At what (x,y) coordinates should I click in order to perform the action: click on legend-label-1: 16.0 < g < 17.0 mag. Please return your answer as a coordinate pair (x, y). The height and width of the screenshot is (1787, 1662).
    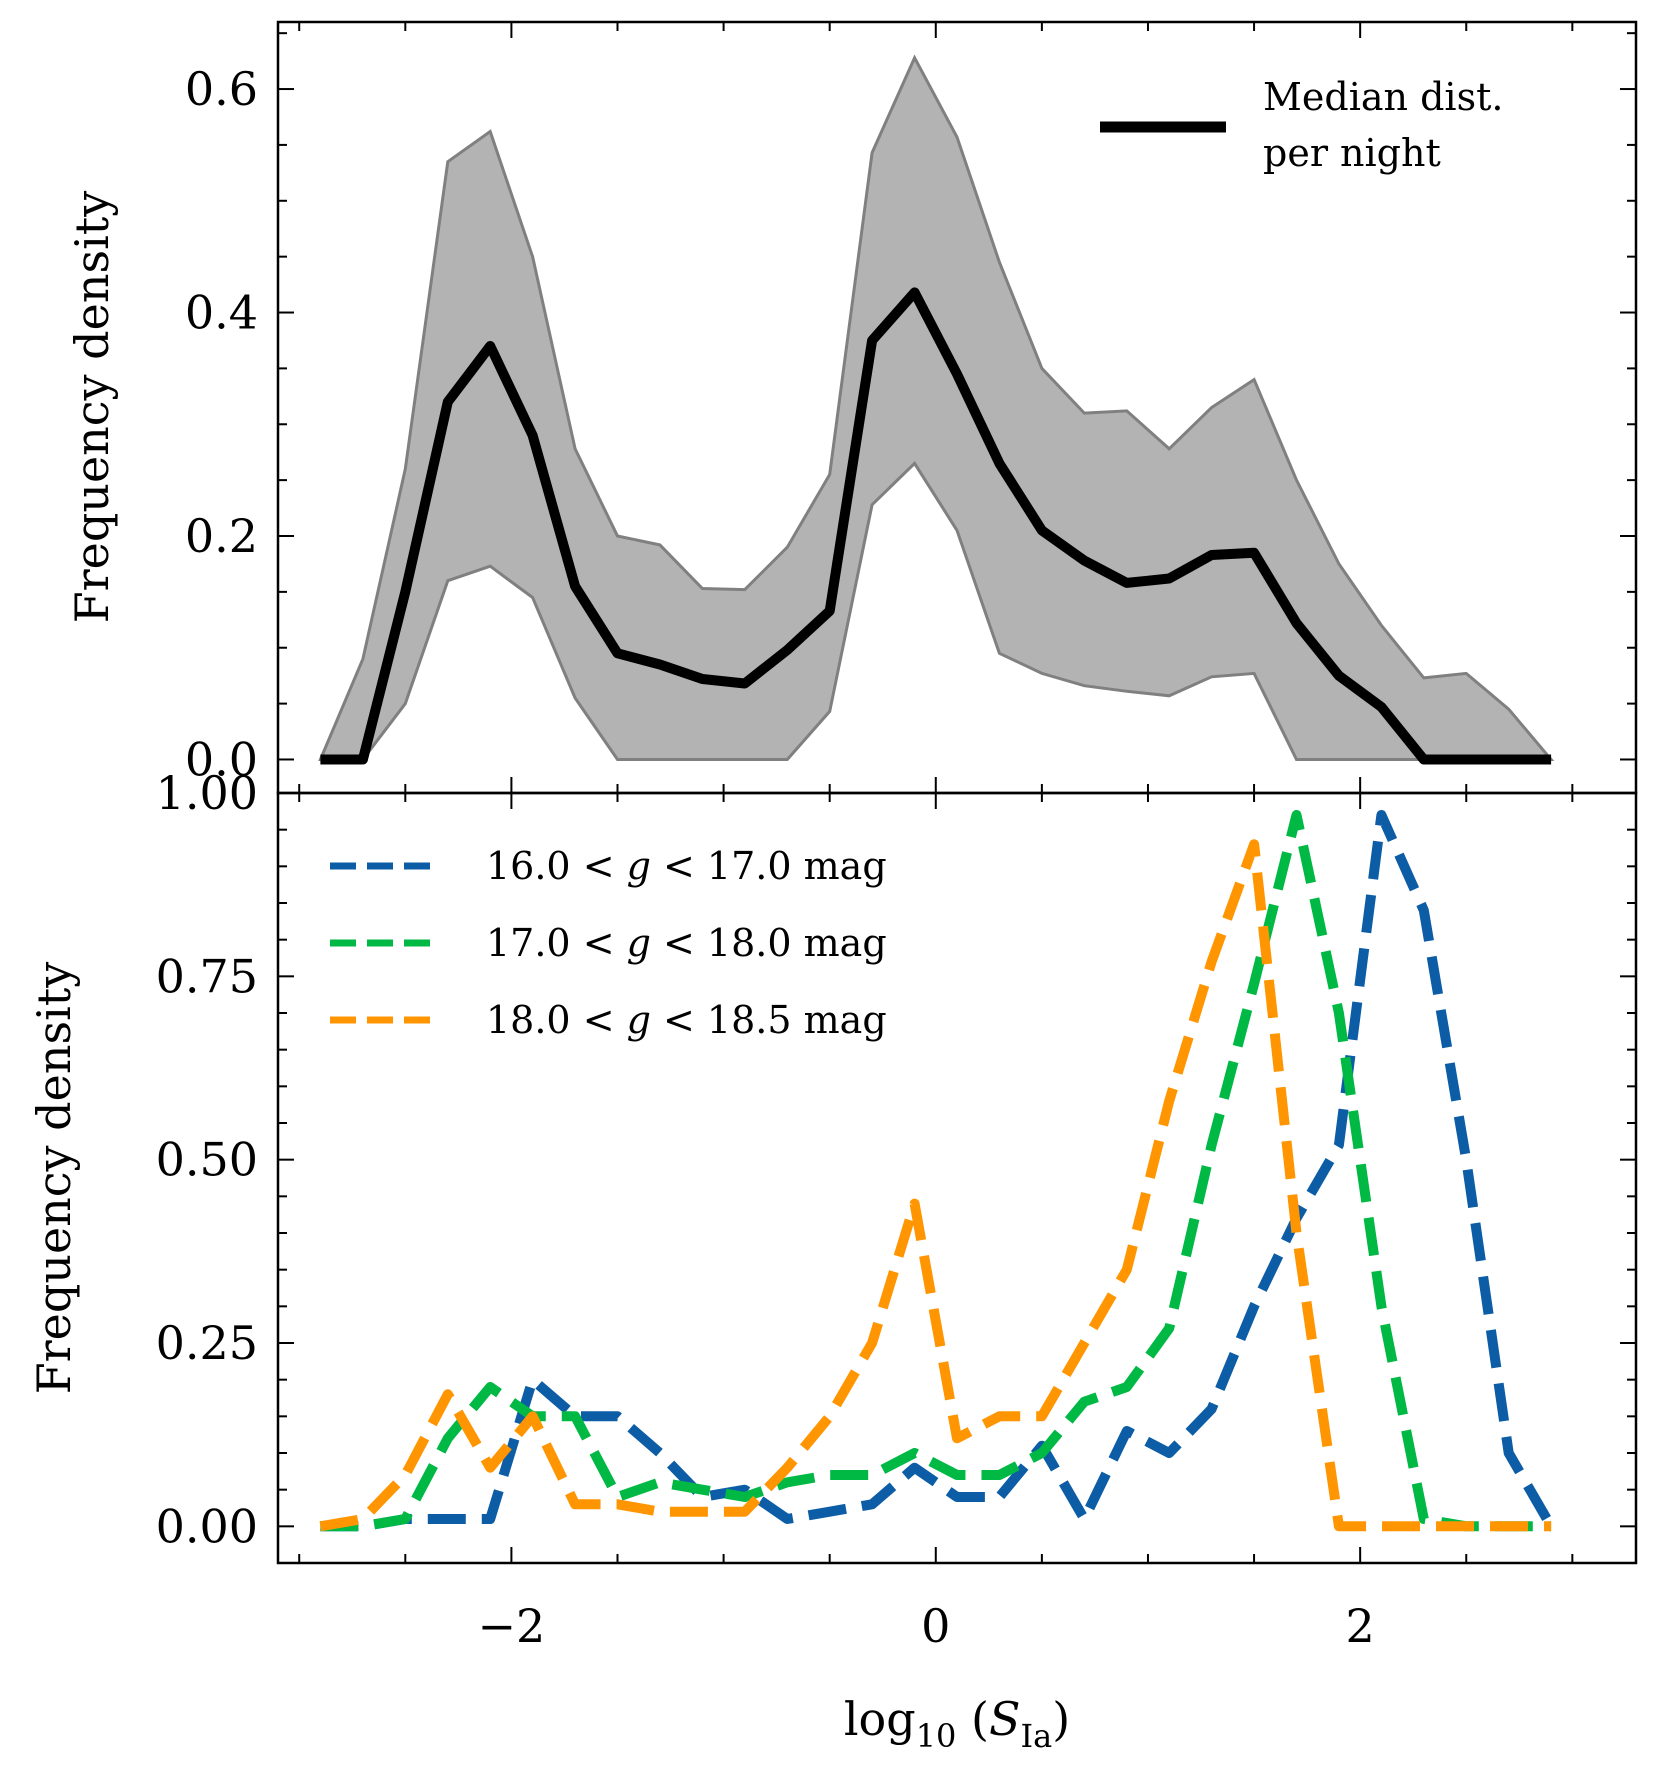
    Looking at the image, I should click on (686, 866).